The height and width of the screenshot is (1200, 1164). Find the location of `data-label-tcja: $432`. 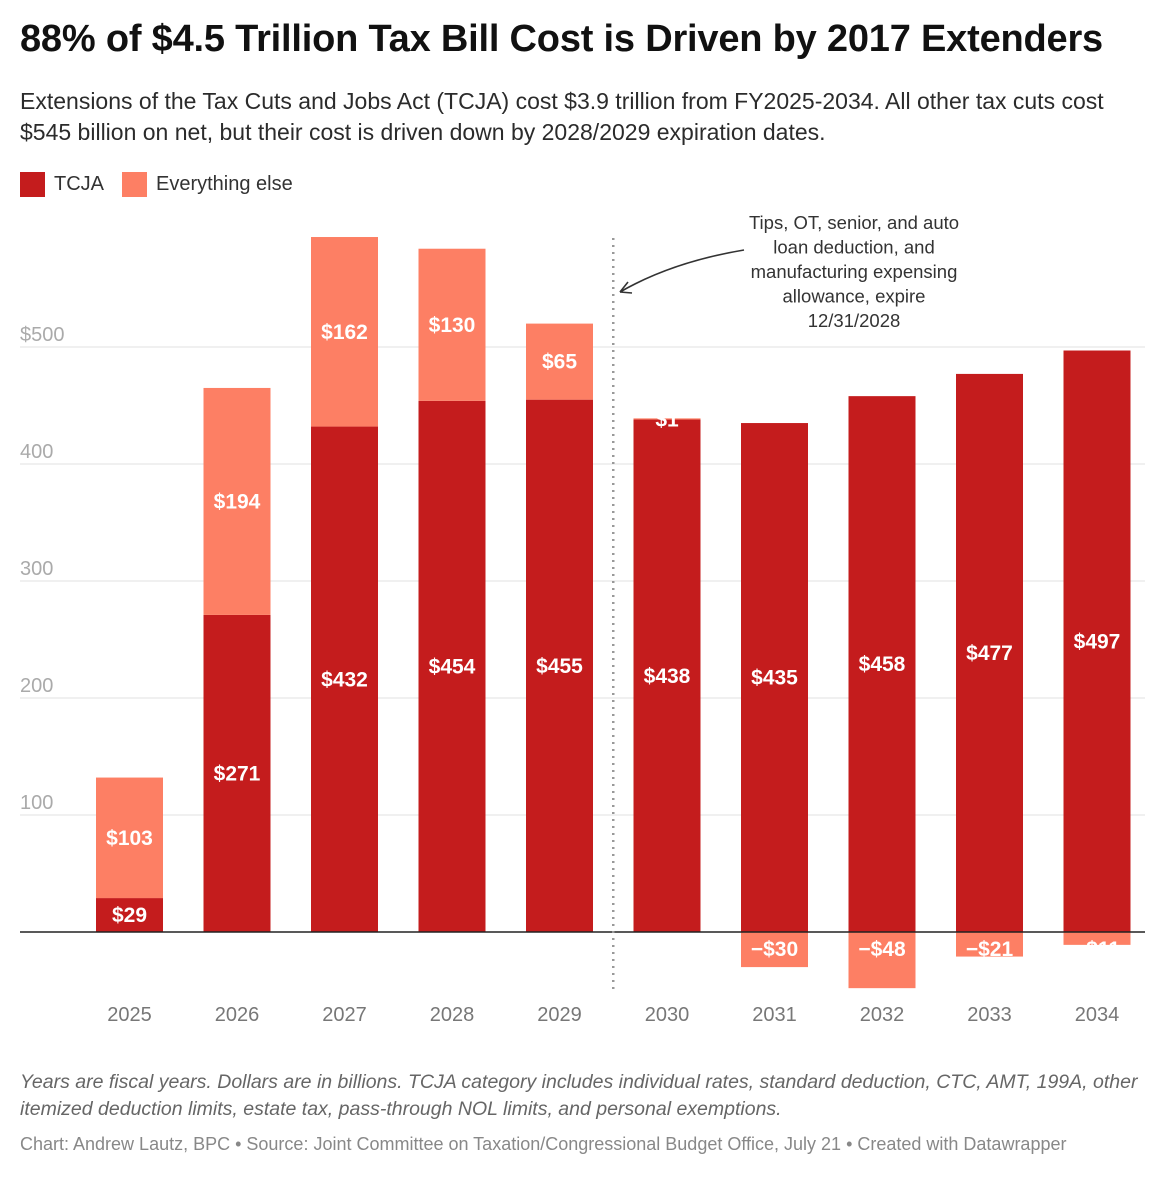

data-label-tcja: $432 is located at coordinates (344, 679).